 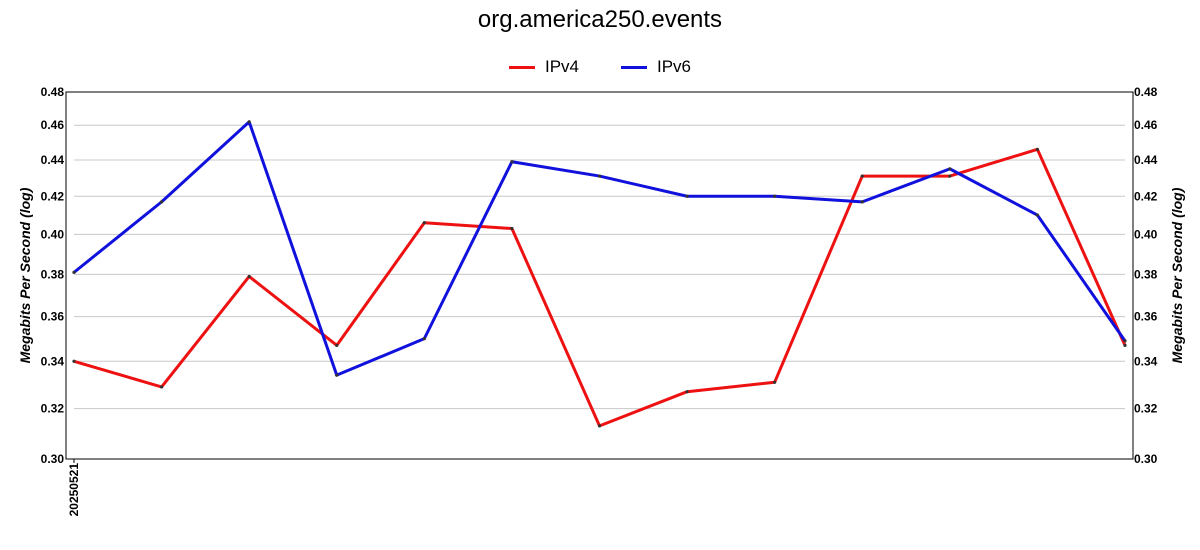 I want to click on y-tick-right-6: 0.42, so click(x=1146, y=196).